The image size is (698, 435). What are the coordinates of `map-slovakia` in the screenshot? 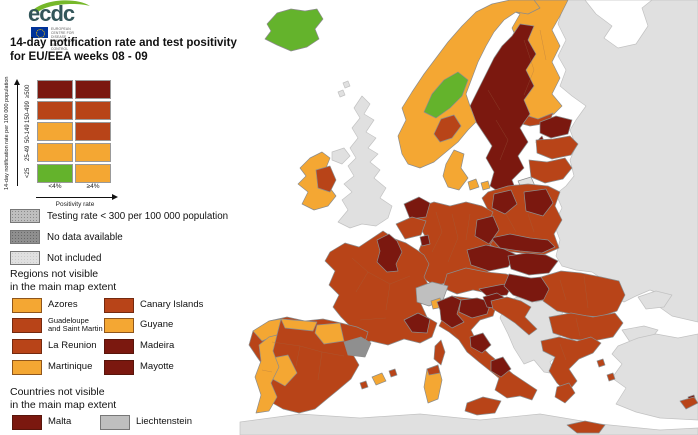 It's located at (533, 264).